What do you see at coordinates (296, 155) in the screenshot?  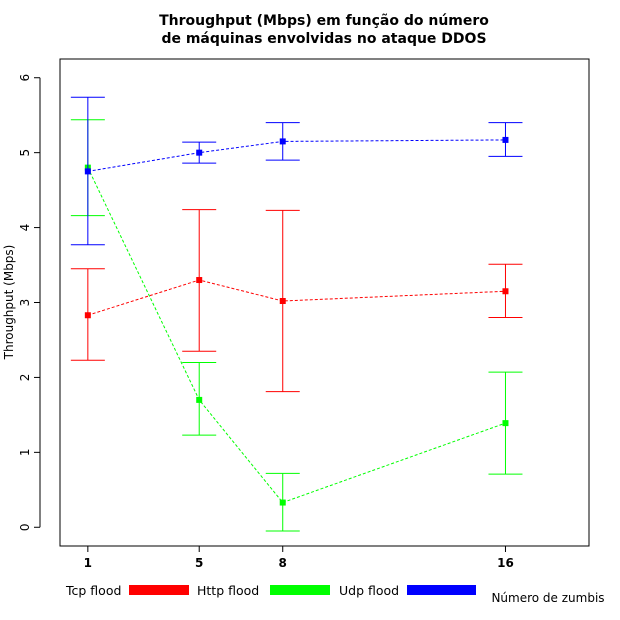 I see `series-line` at bounding box center [296, 155].